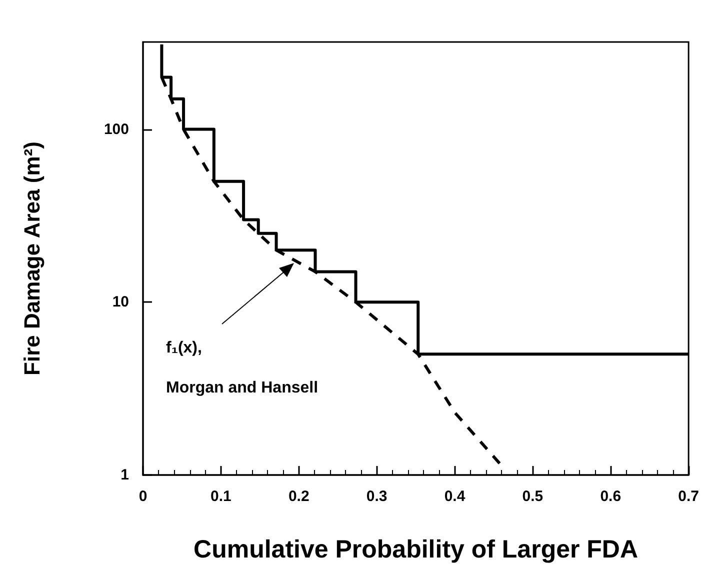 The image size is (702, 579). What do you see at coordinates (533, 496) in the screenshot?
I see `x-tick-label: 0.5` at bounding box center [533, 496].